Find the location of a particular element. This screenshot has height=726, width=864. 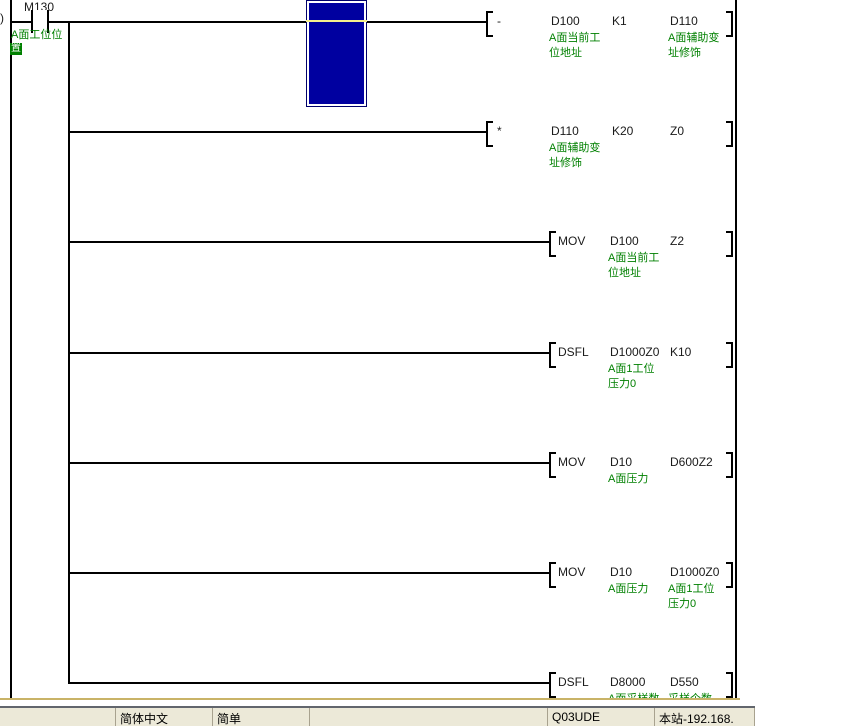

step-number-fragment: ) is located at coordinates (2, 18).